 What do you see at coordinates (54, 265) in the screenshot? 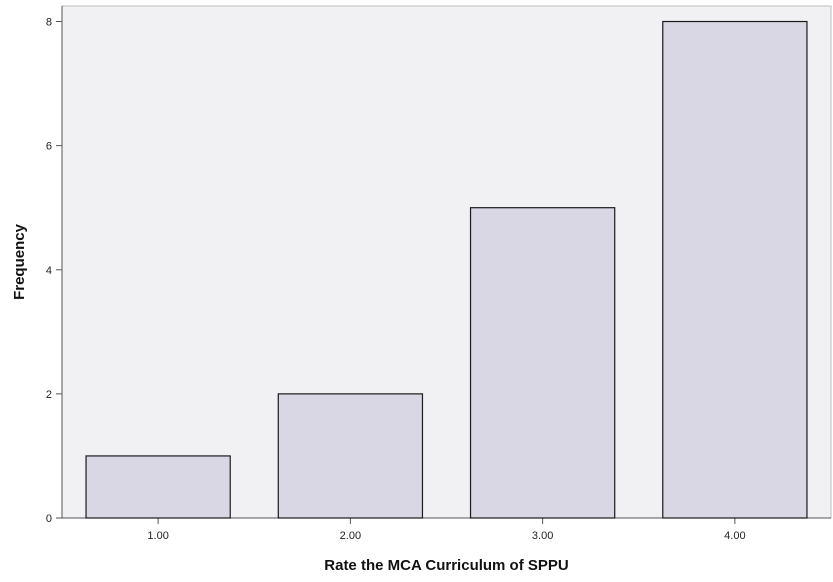
I see `y-axis: 0 2 4 6 8` at bounding box center [54, 265].